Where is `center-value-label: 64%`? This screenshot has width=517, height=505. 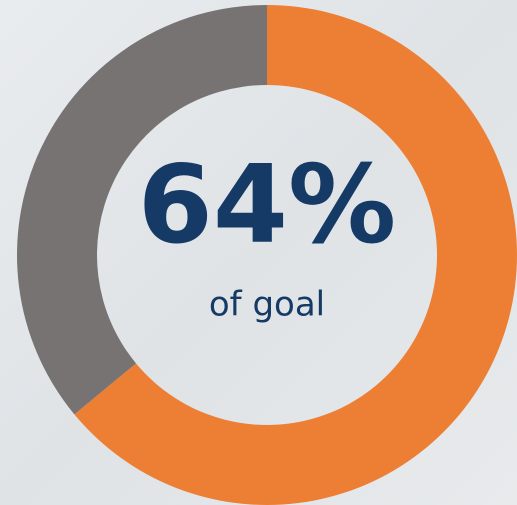
center-value-label: 64% is located at coordinates (267, 205).